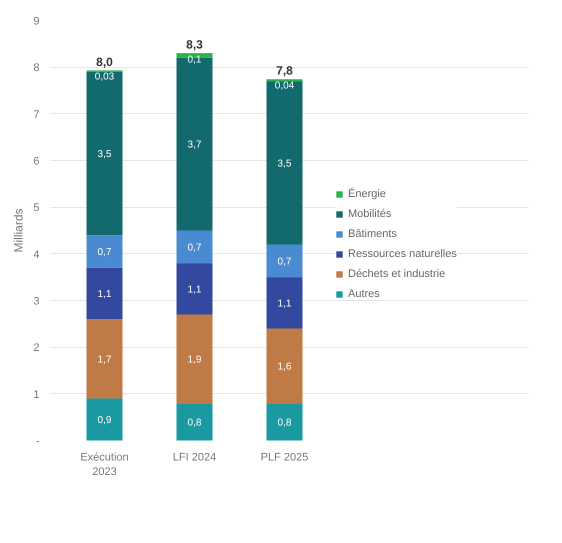 The image size is (562, 543). Describe the element at coordinates (397, 274) in the screenshot. I see `legend-label: Déchets et industrie` at that location.